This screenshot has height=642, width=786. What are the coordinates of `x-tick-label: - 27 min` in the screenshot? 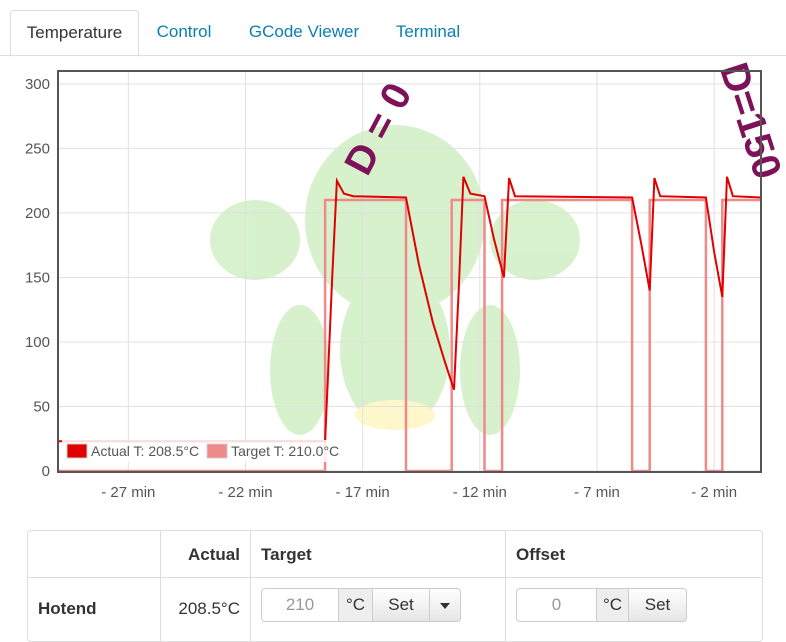 It's located at (128, 492).